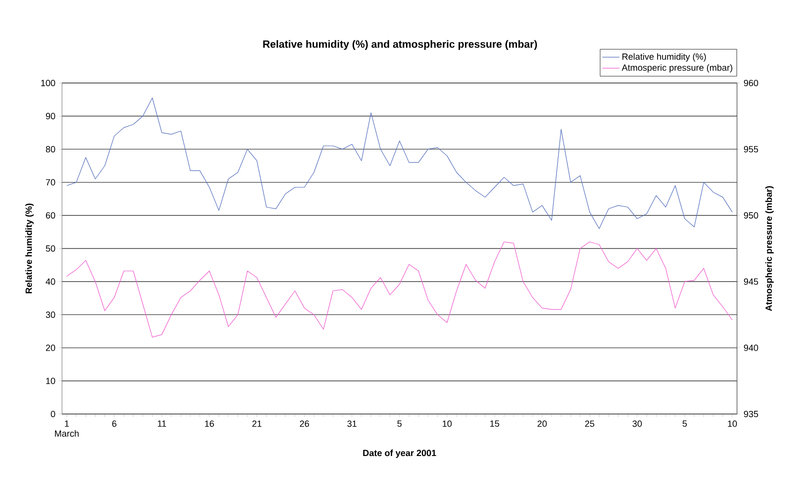 The height and width of the screenshot is (482, 801). What do you see at coordinates (51, 215) in the screenshot?
I see `y-tick-label: 60` at bounding box center [51, 215].